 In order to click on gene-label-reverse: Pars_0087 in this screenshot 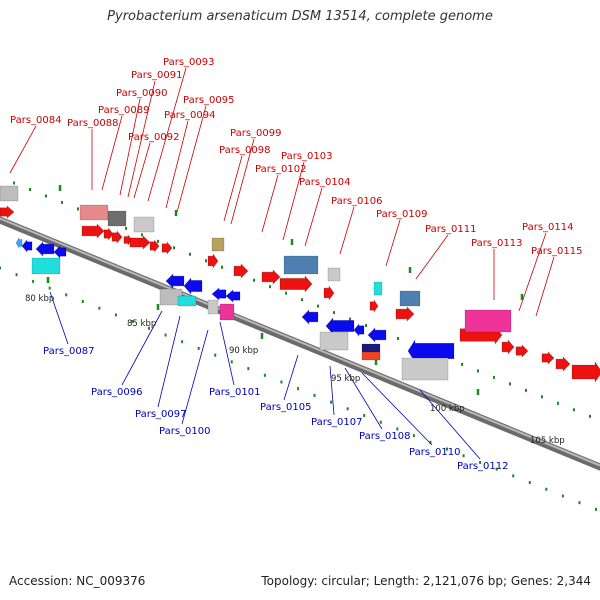, I will do `click(68, 351)`.